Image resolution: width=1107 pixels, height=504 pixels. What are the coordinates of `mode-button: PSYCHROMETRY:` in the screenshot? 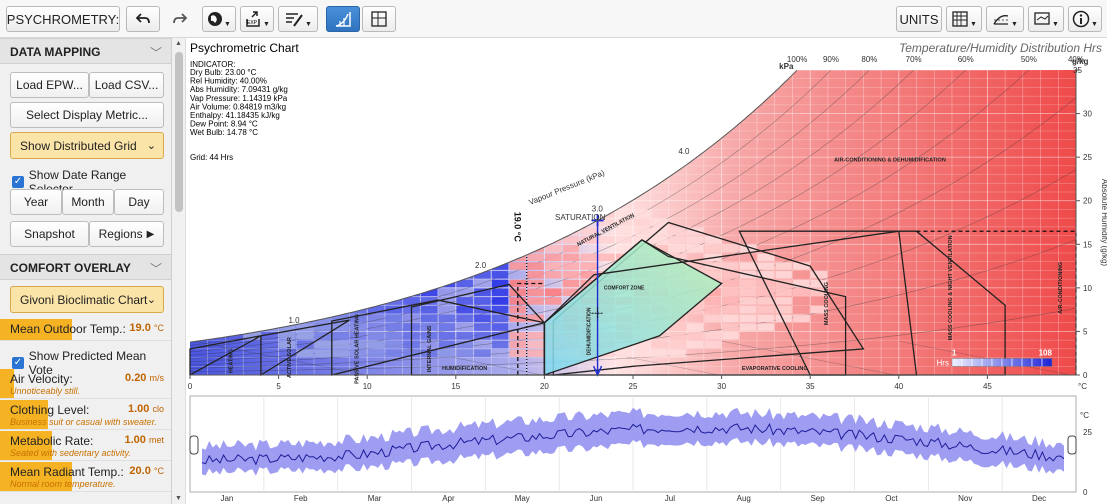 It's located at (63, 19).